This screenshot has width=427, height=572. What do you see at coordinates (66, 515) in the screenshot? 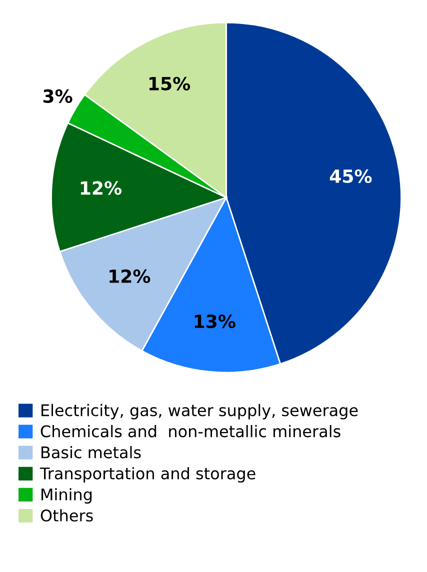
I see `legend-label: Others` at bounding box center [66, 515].